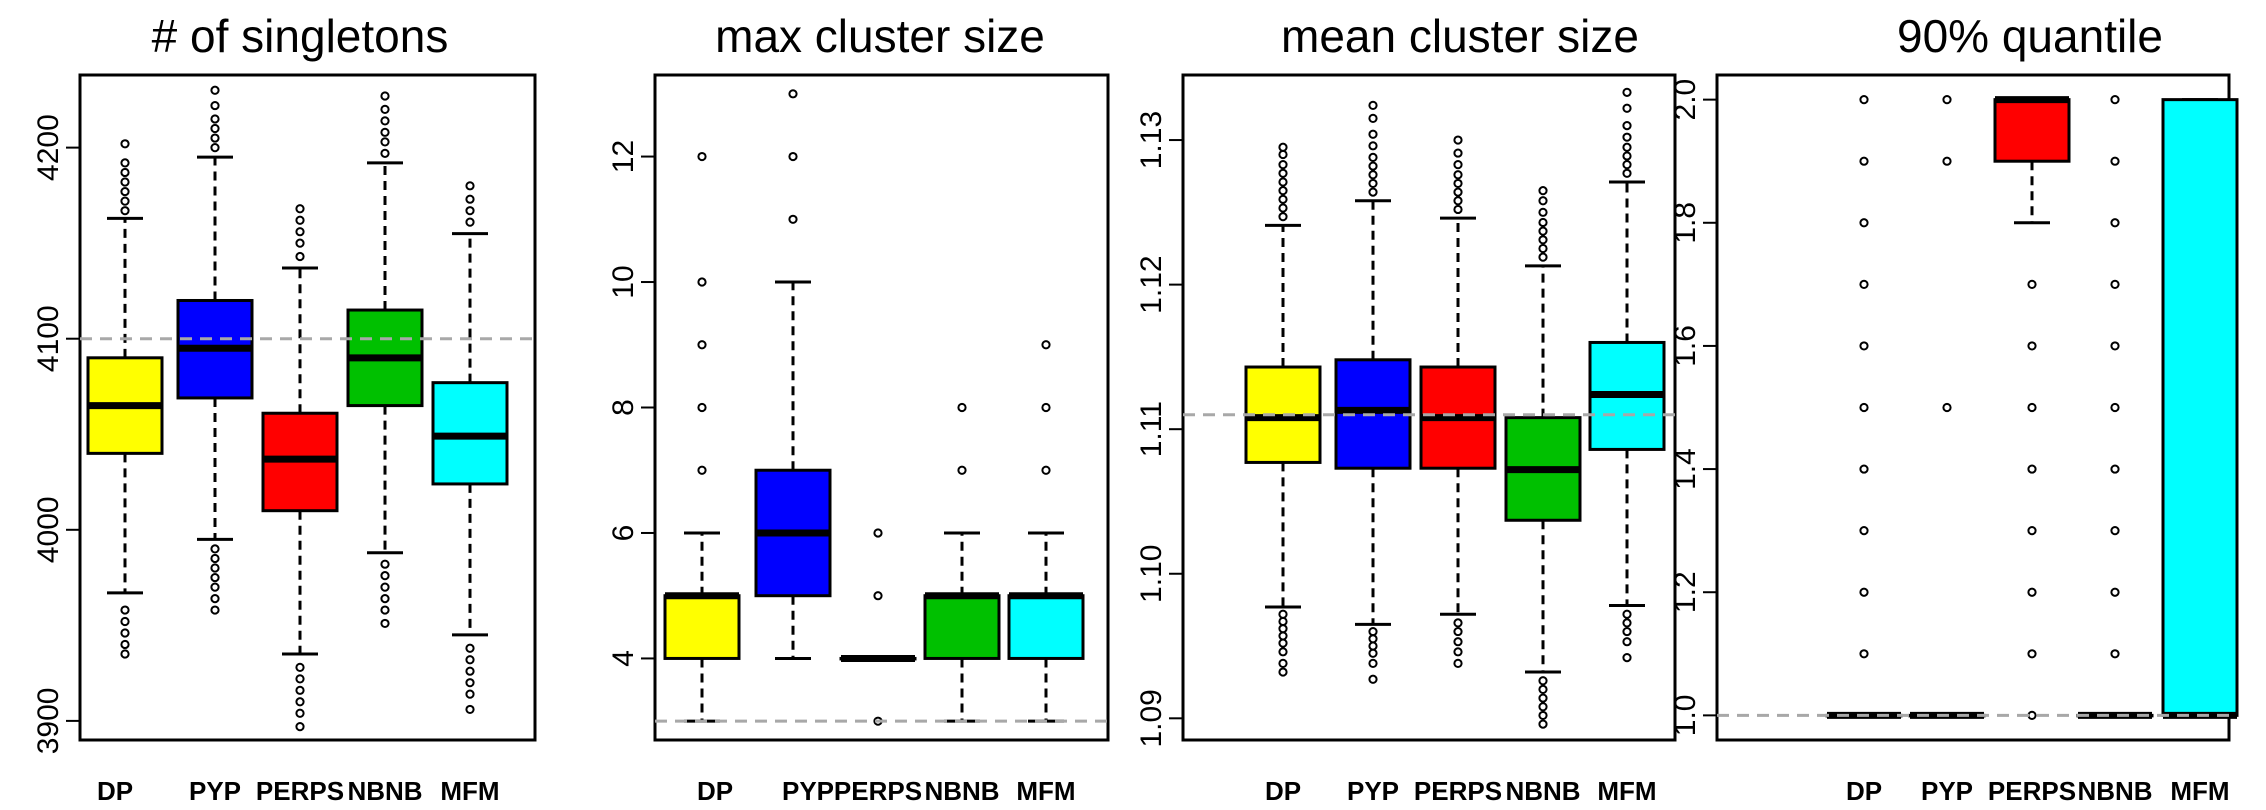 Image resolution: width=2266 pixels, height=810 pixels. What do you see at coordinates (48, 147) in the screenshot?
I see `y-tick-label: 4200` at bounding box center [48, 147].